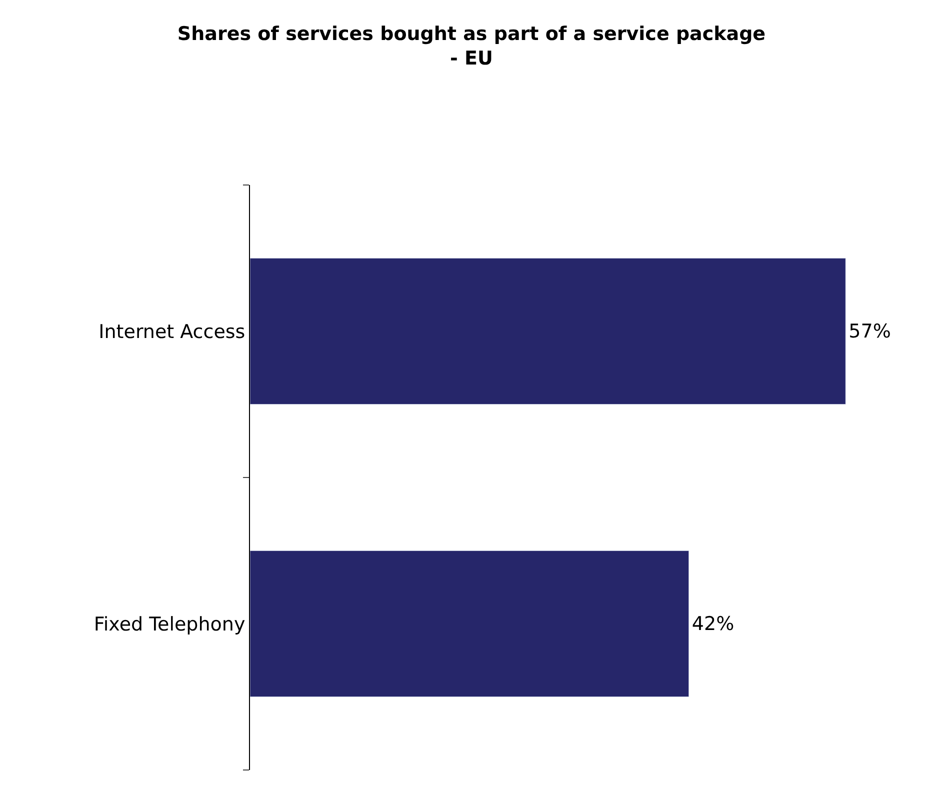 This screenshot has width=943, height=800. What do you see at coordinates (170, 624) in the screenshot?
I see `y-tick-label: Fixed Telephony` at bounding box center [170, 624].